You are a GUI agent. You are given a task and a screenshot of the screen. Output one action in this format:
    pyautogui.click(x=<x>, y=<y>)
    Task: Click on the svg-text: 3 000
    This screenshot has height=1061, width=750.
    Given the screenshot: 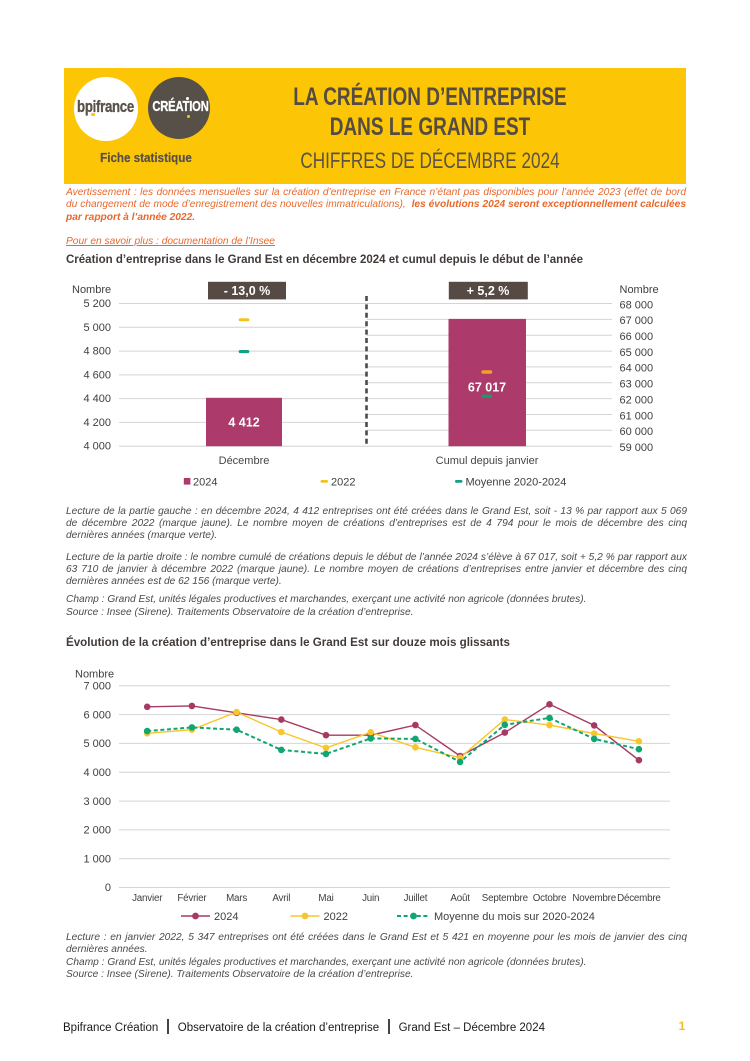 What is the action you would take?
    pyautogui.click(x=97, y=802)
    